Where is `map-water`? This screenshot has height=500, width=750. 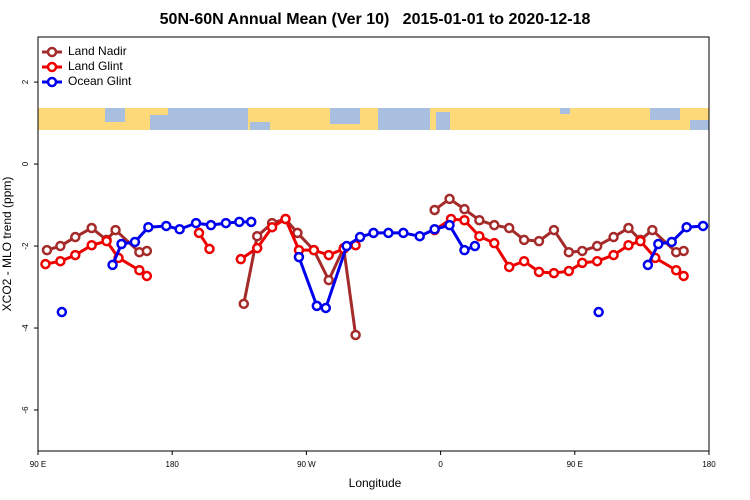 map-water is located at coordinates (407, 119).